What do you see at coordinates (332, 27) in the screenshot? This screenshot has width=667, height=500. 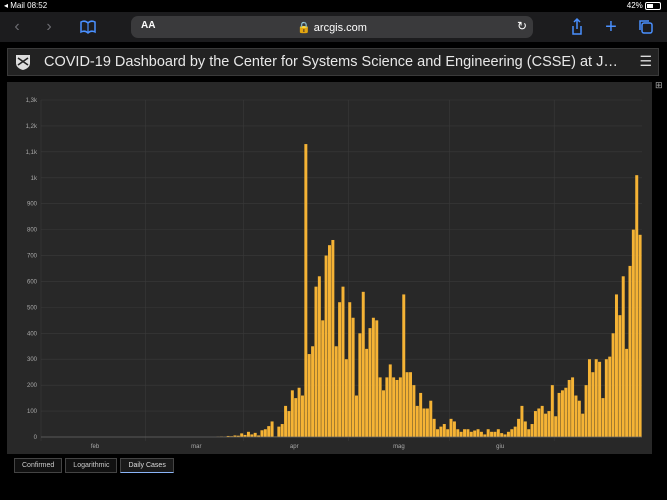 I see `address-bar: AA 🔒 arcgis.com ↻` at bounding box center [332, 27].